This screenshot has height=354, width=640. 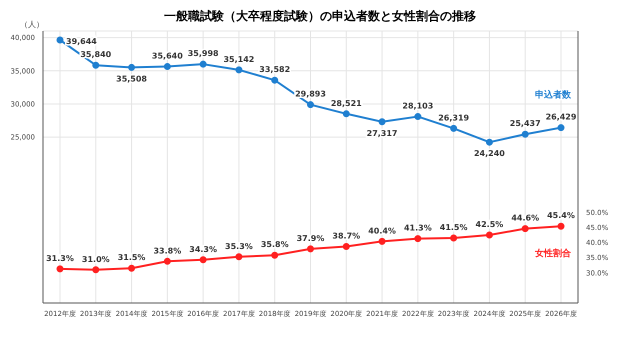 I want to click on chart-title: 一般職試験（大卒程度試験）の申込者数と女性割合の推移, so click(x=320, y=16).